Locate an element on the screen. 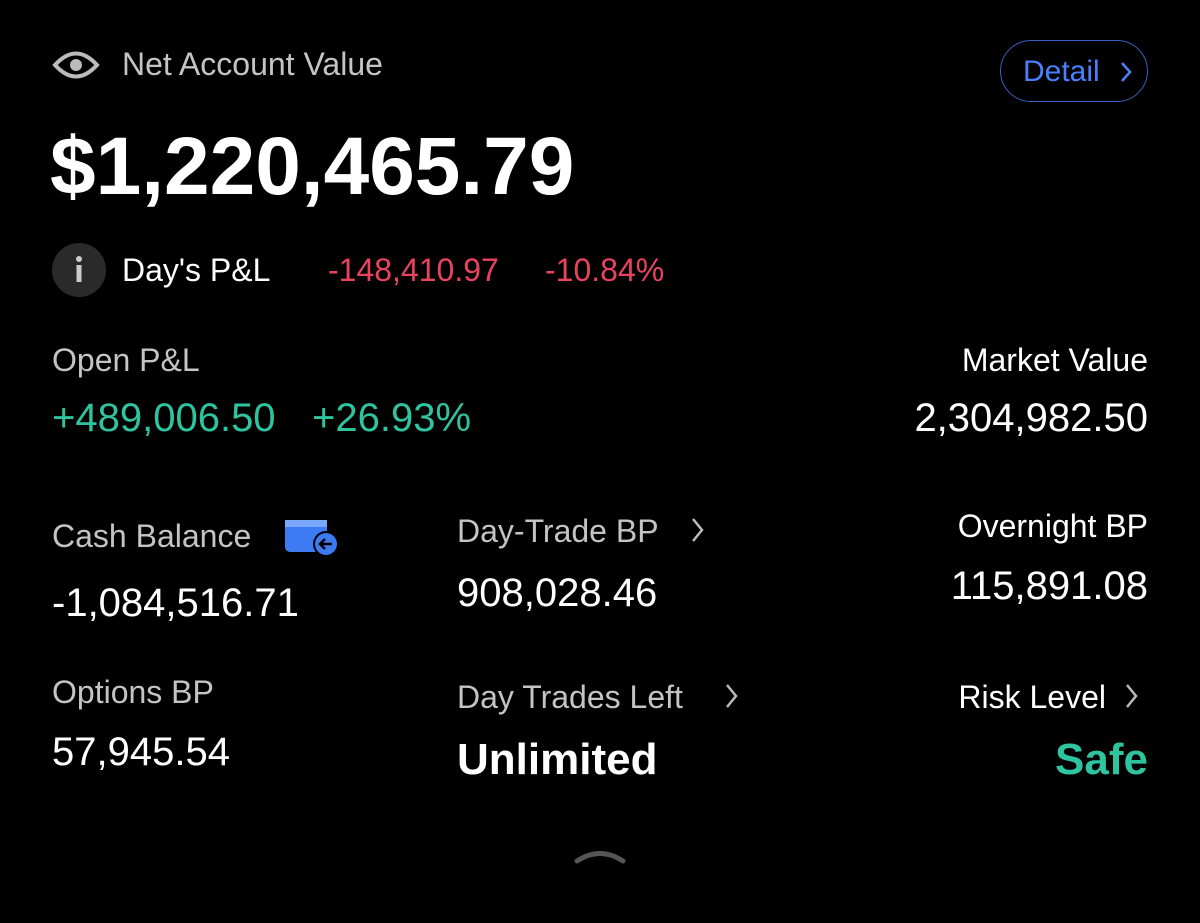  day-trade-bp-label: Day-Trade BP is located at coordinates (558, 531).